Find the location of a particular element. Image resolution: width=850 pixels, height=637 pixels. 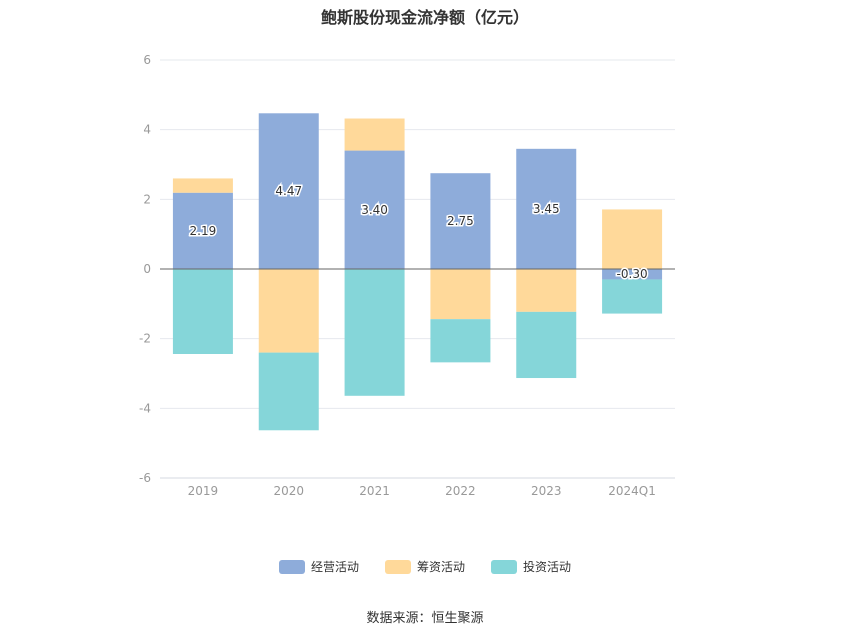

x-tick-label: 2023 is located at coordinates (546, 491).